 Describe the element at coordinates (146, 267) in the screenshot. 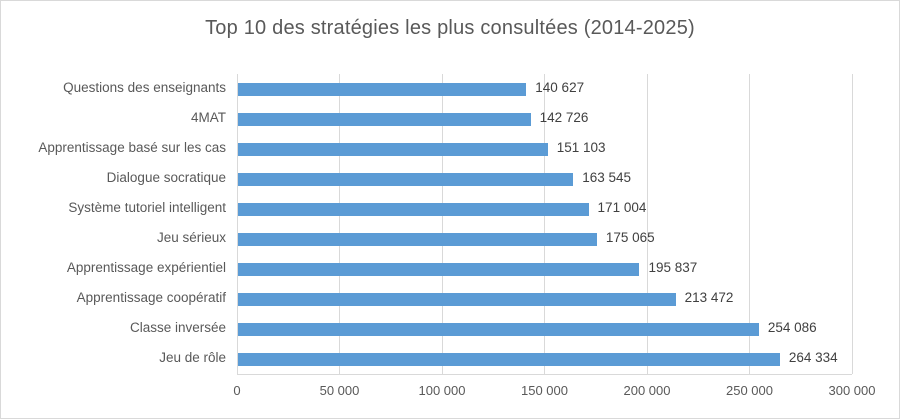

I see `category-label: Apprentissage expérientiel` at that location.